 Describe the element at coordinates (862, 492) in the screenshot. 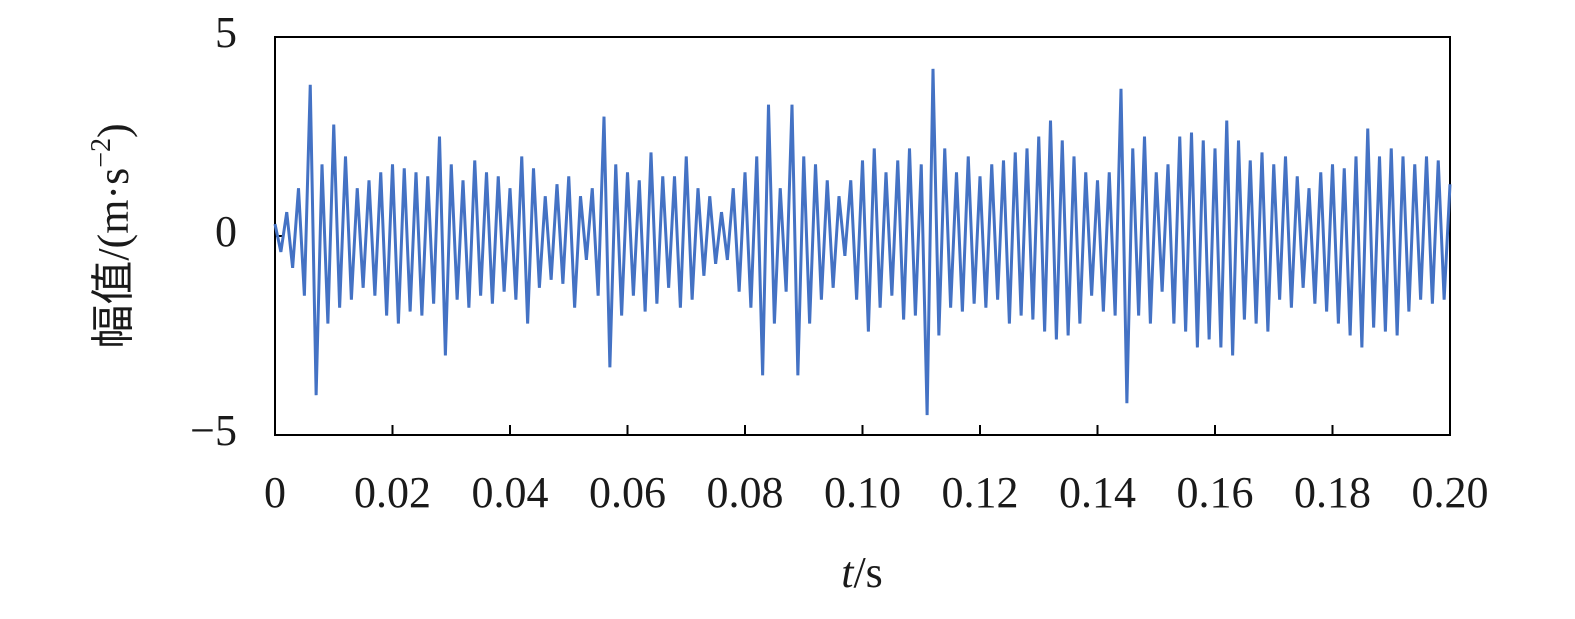

I see `x-tick-label: 0.10` at that location.